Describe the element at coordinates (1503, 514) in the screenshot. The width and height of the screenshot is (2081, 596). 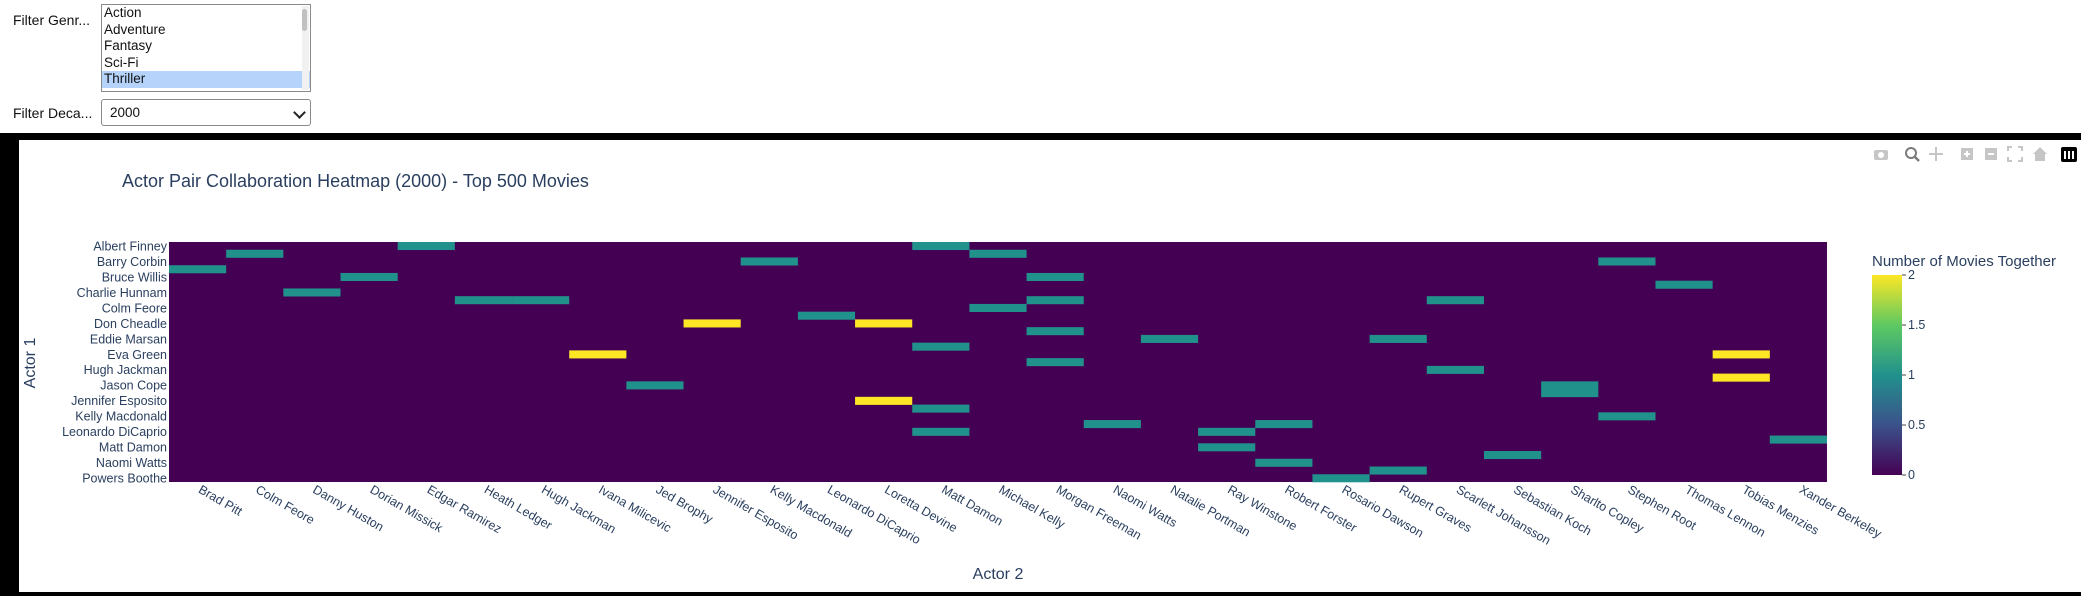
I see `x-tick-label: Scarlett Johansson` at that location.